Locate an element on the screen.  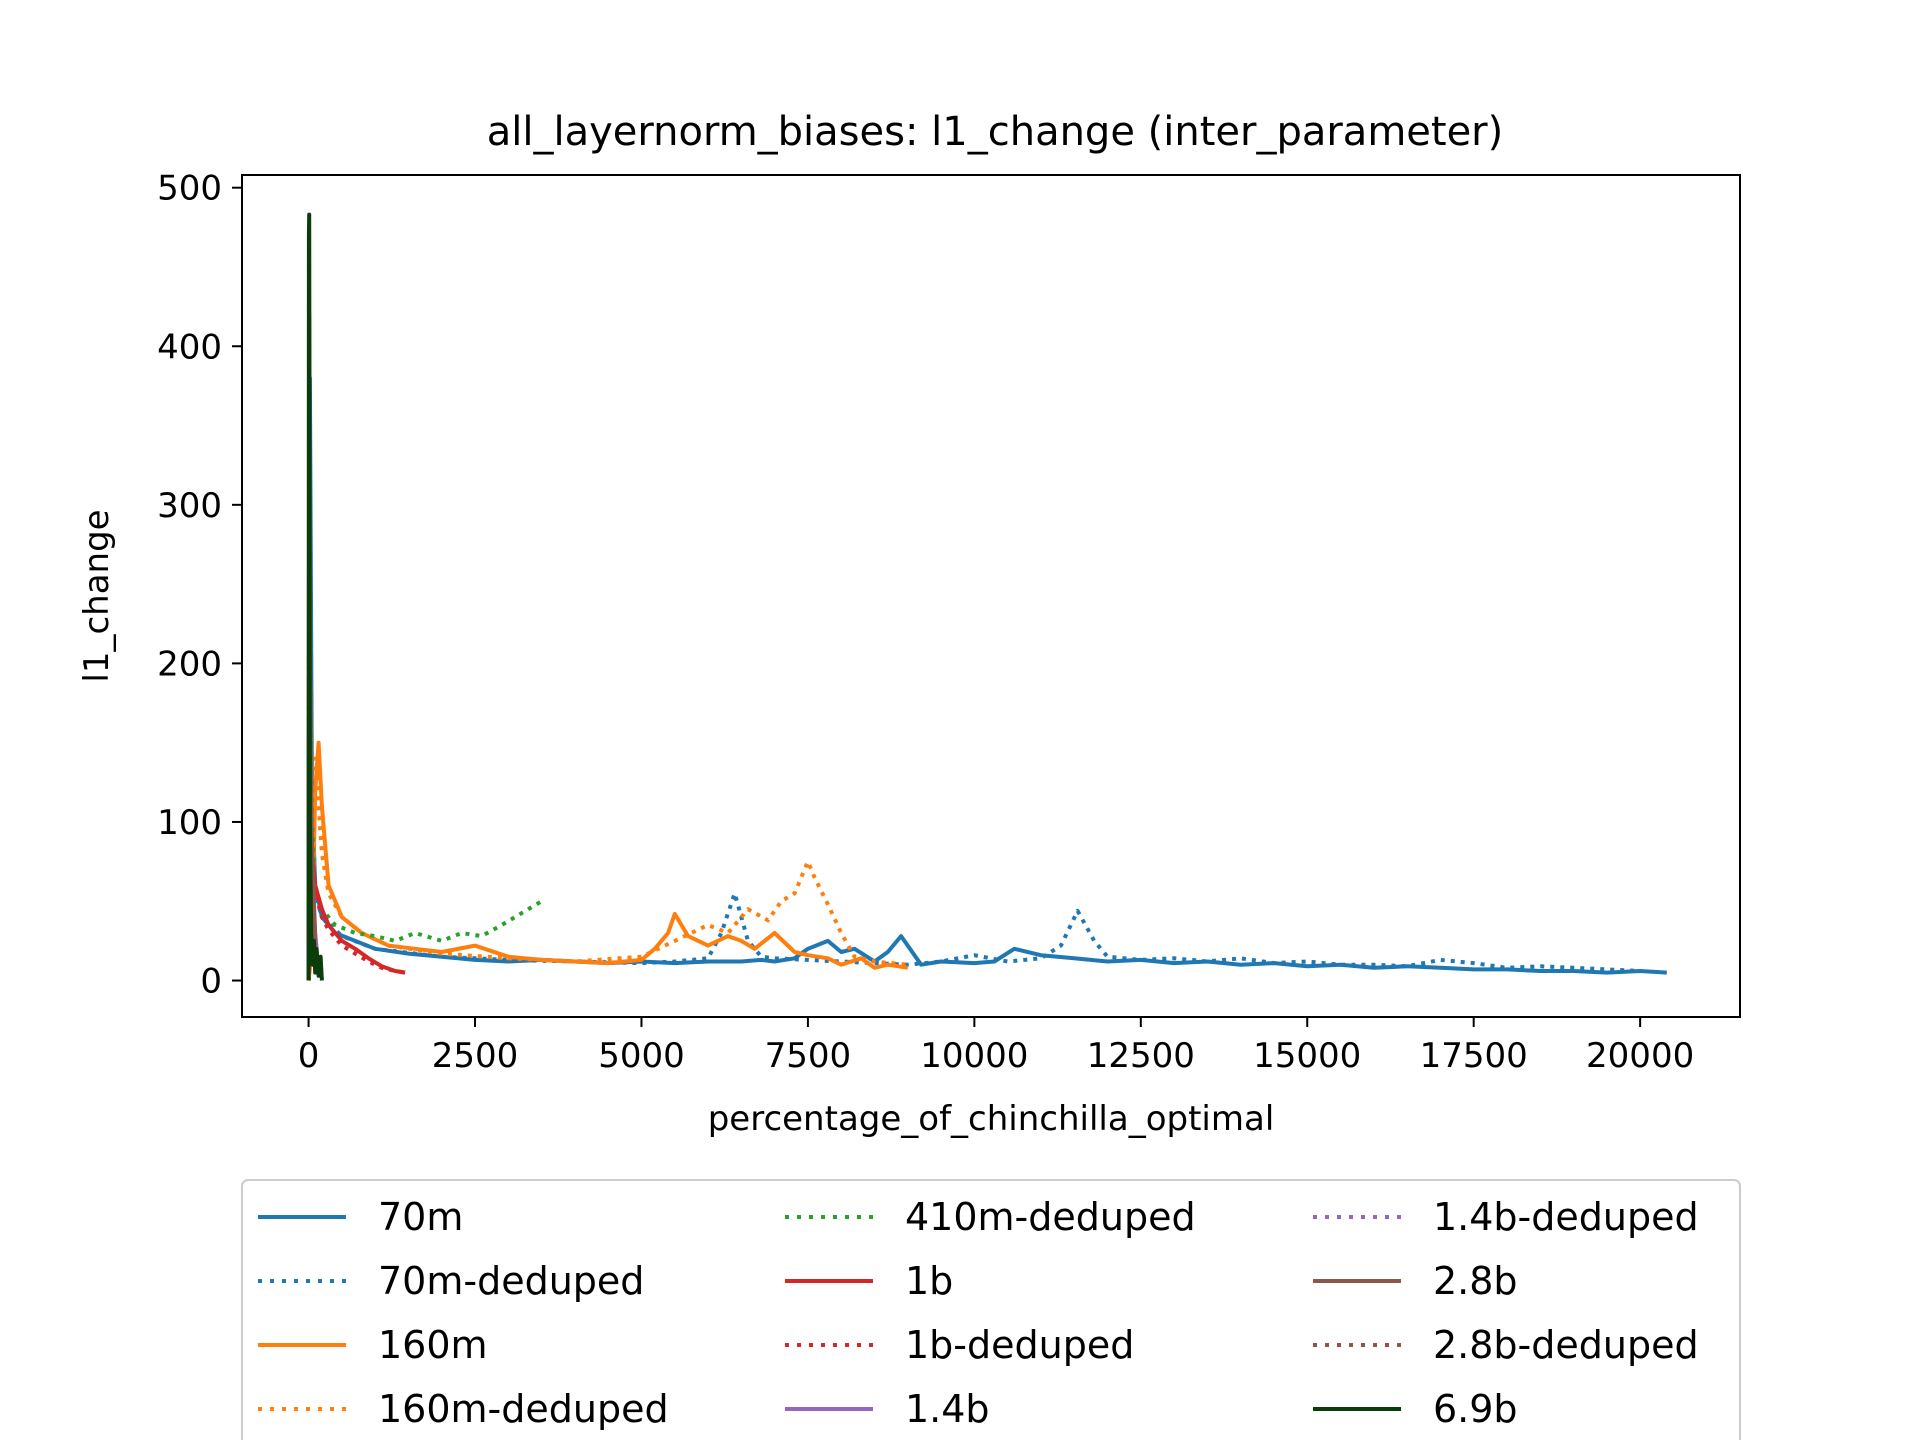
legend-frame is located at coordinates (991, 1309).